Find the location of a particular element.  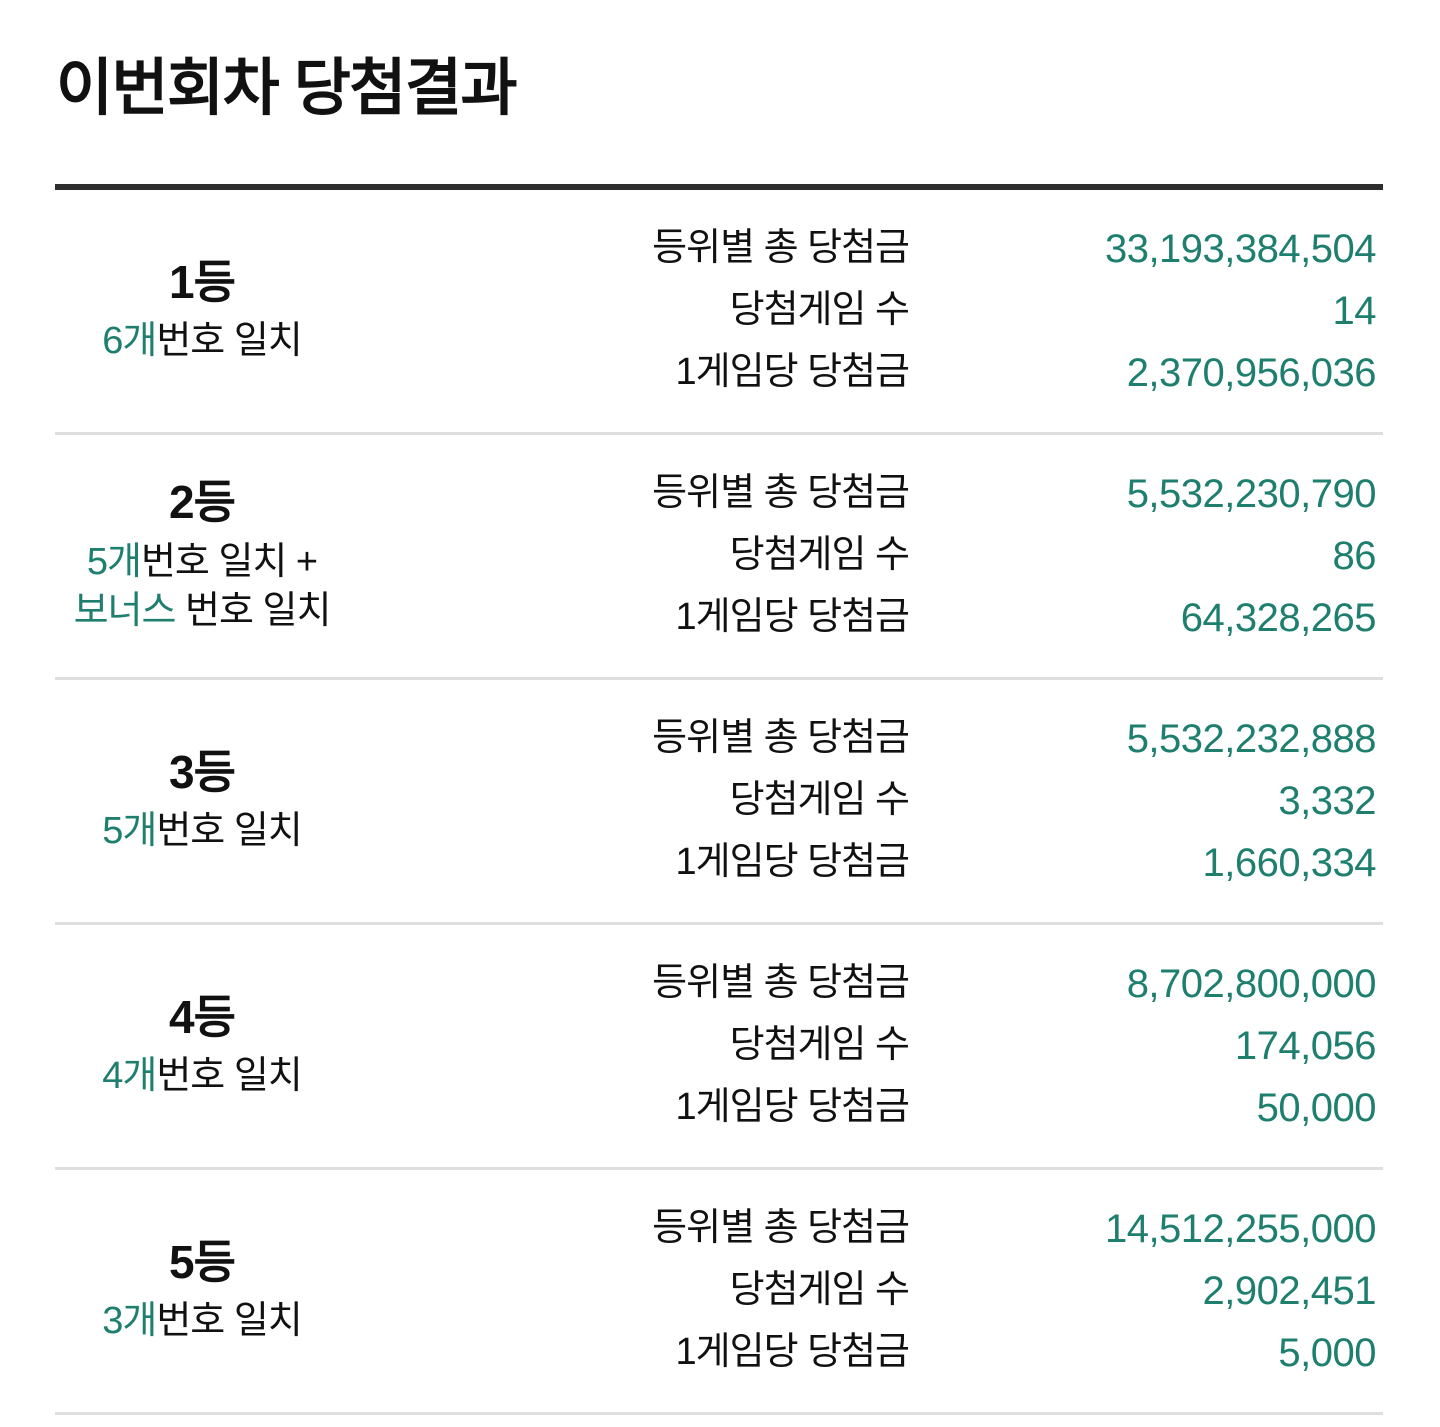

rank-cell: 4등 4개번호 일치 is located at coordinates (204, 1046).